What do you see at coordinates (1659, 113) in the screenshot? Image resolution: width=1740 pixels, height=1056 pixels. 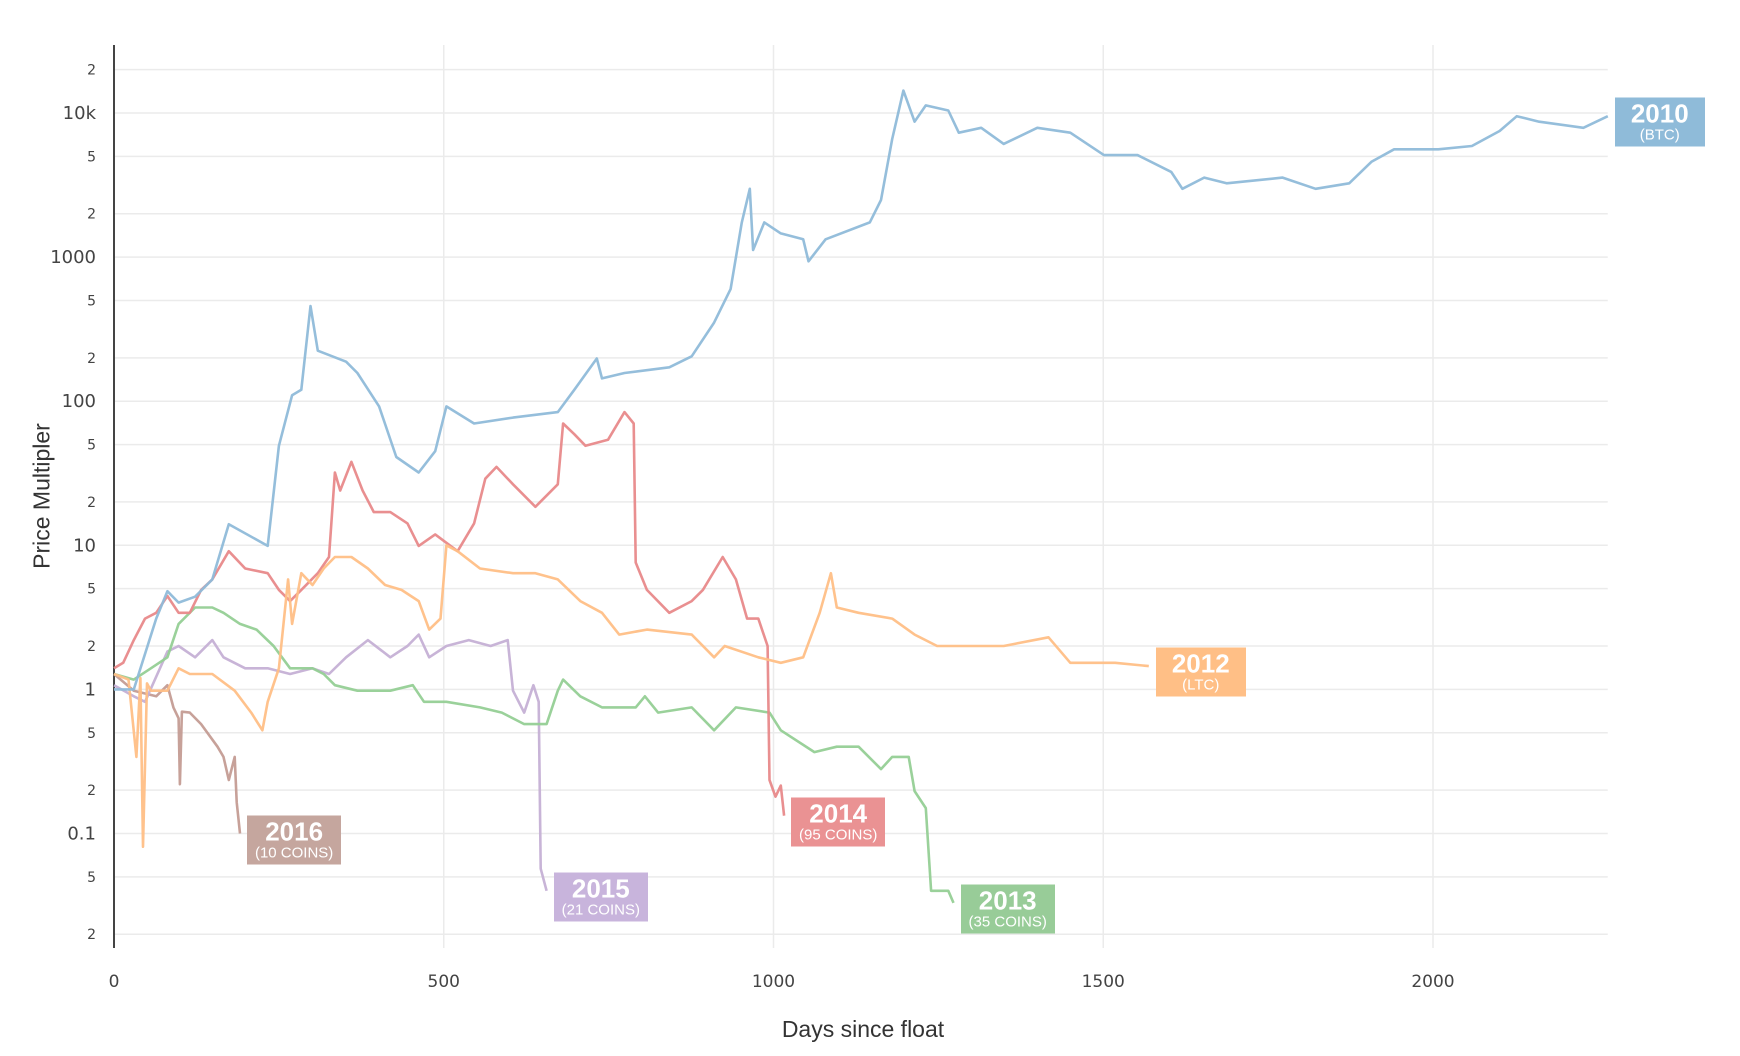 I see `series-label-year: 2010` at bounding box center [1659, 113].